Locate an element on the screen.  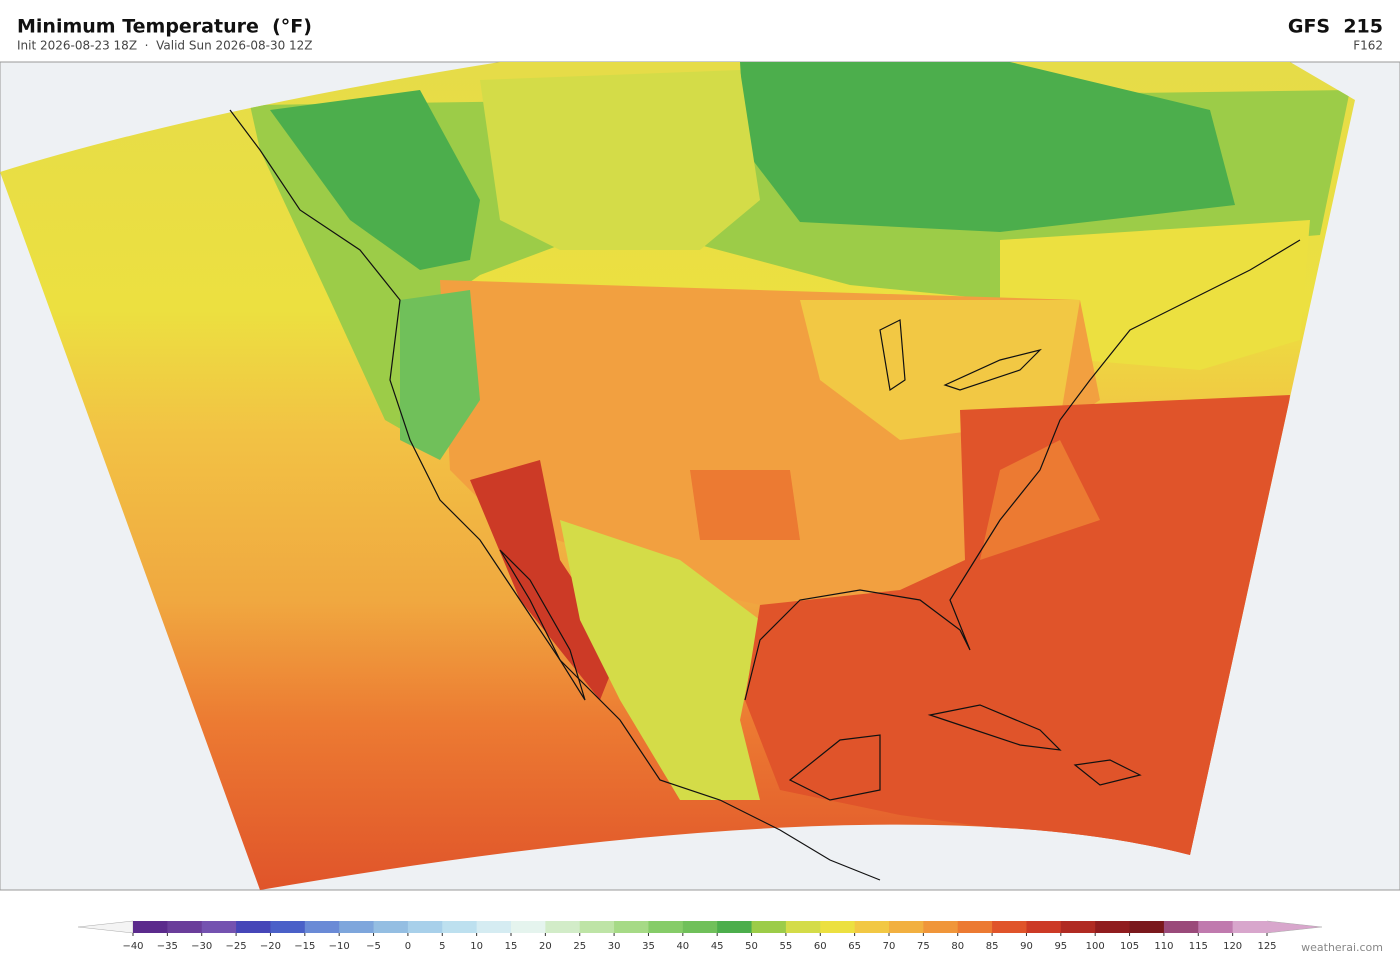
colorbar-over is located at coordinates (1294, 927).